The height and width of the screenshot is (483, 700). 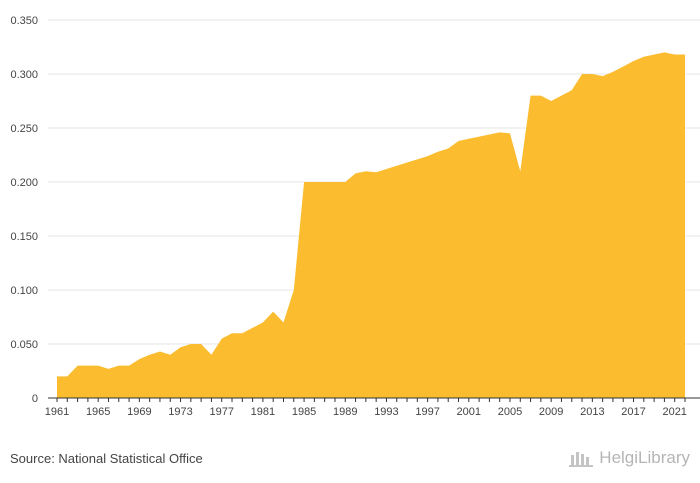 What do you see at coordinates (24, 75) in the screenshot?
I see `y-tick-label: 0.300` at bounding box center [24, 75].